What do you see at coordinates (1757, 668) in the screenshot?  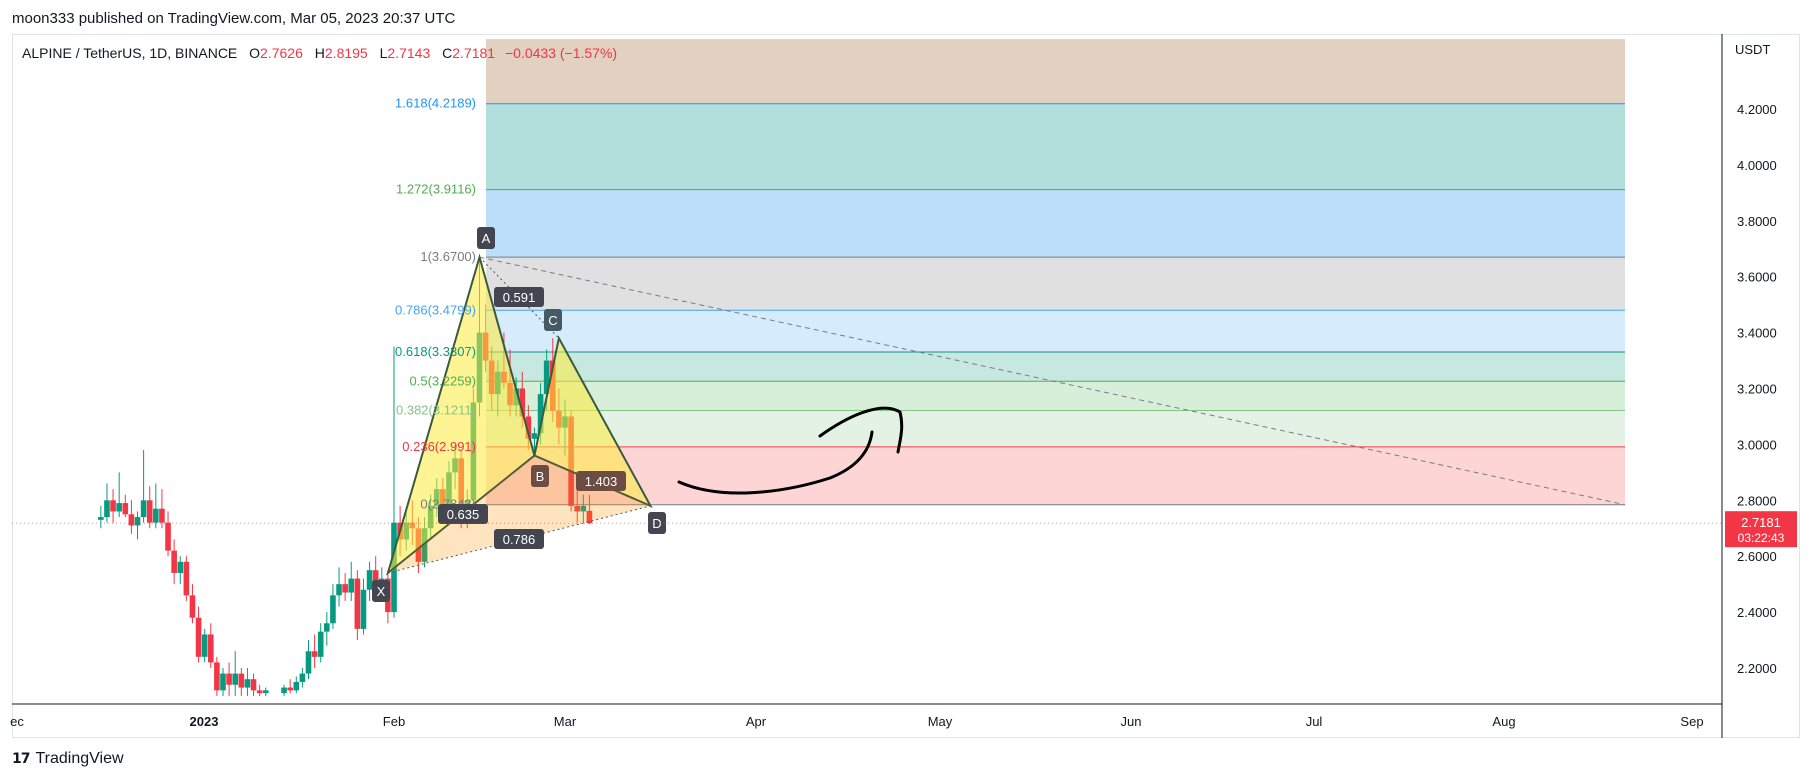 I see `price-tick-label: 2.2000` at bounding box center [1757, 668].